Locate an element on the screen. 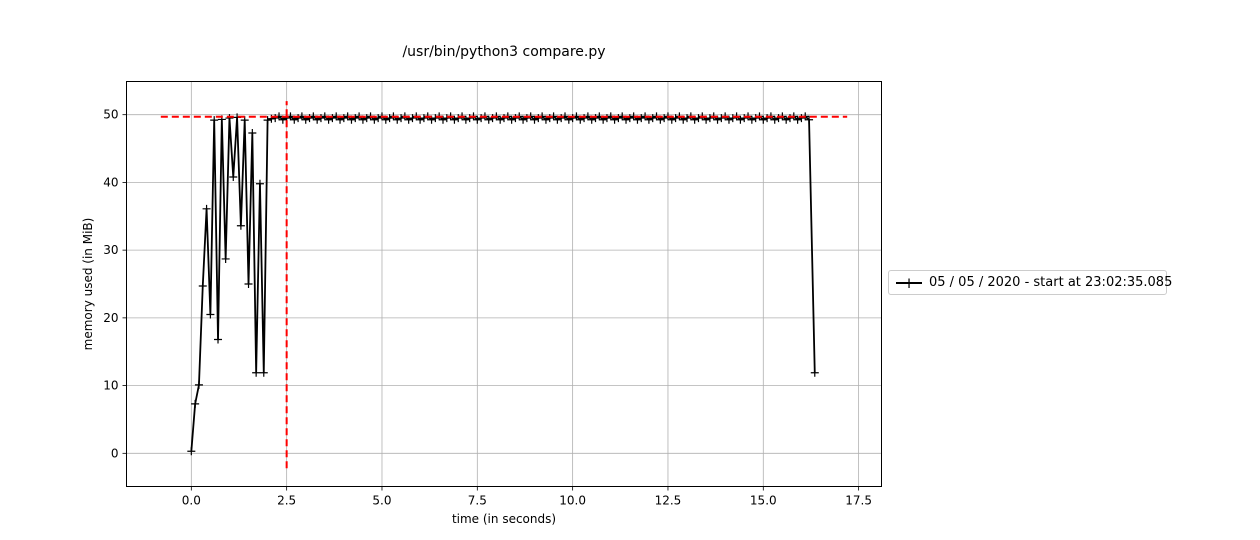 The width and height of the screenshot is (1260, 540). legend-plus-marker-icon: + is located at coordinates (909, 283).